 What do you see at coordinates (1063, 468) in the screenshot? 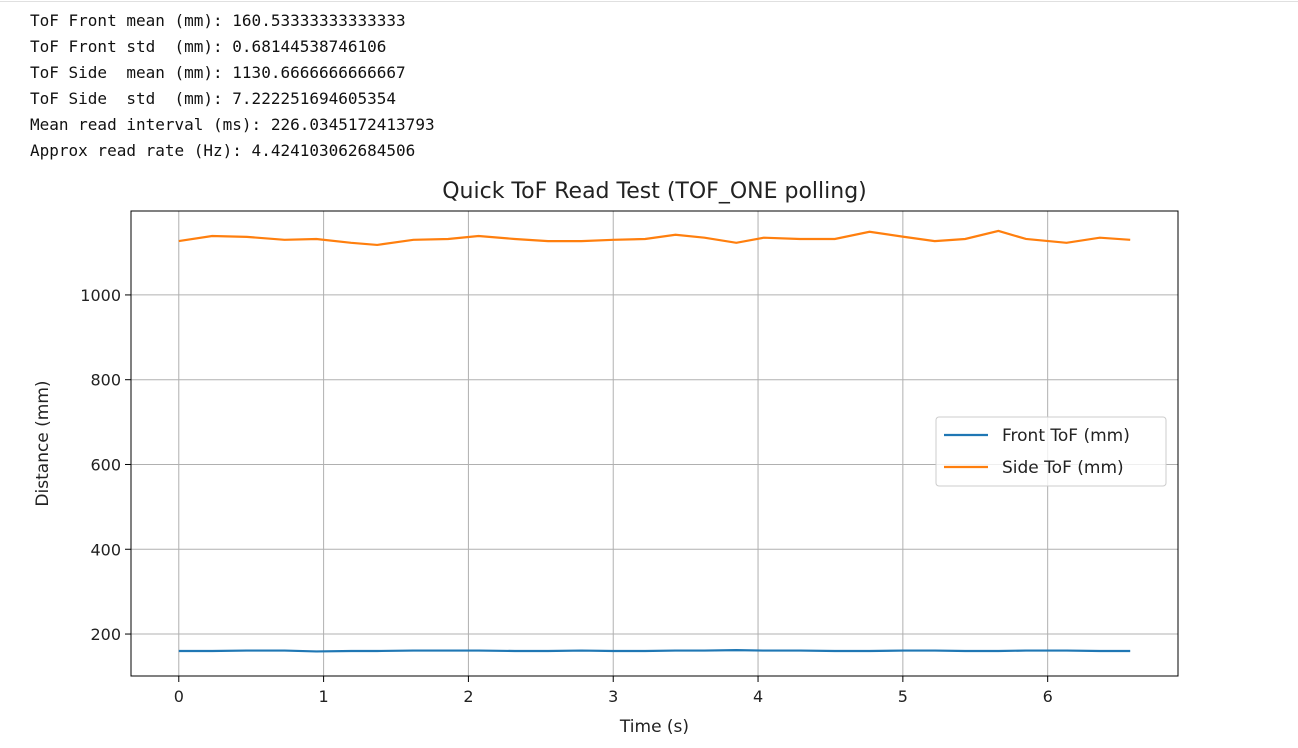
I see `legend-label: Side ToF (mm)` at bounding box center [1063, 468].